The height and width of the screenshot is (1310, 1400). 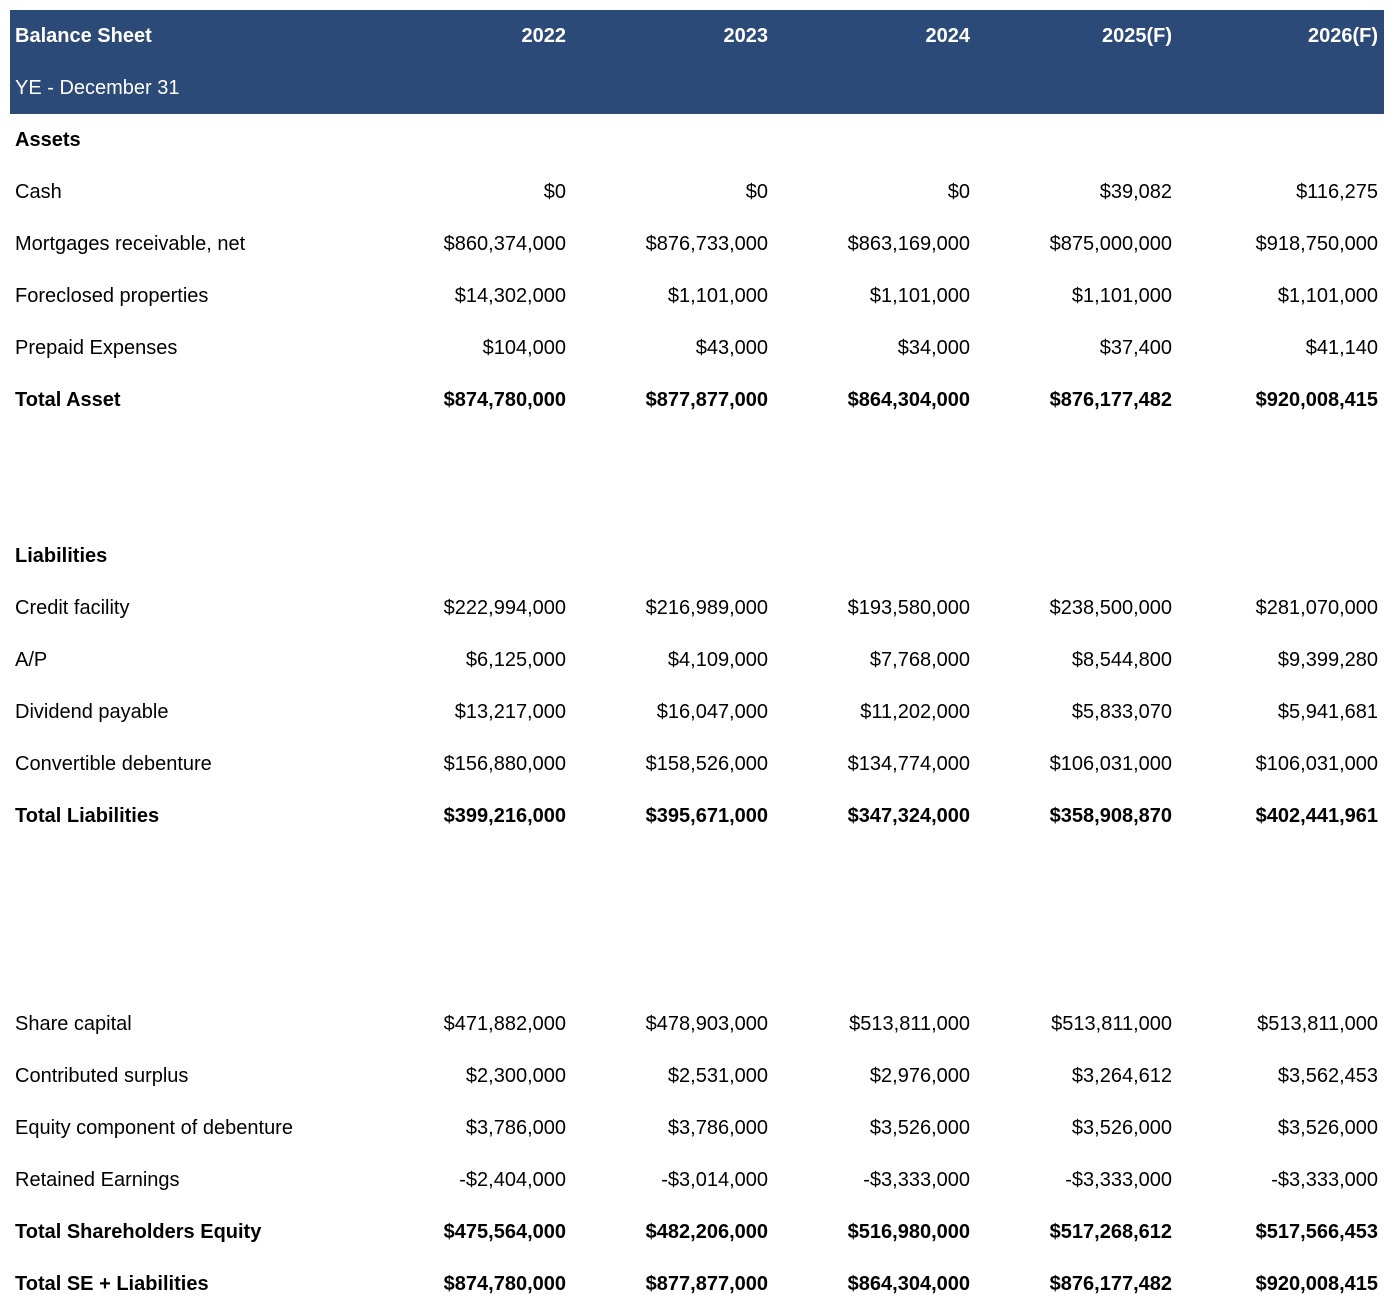 I want to click on row-label: Mortgages receivable, net, so click(x=130, y=243).